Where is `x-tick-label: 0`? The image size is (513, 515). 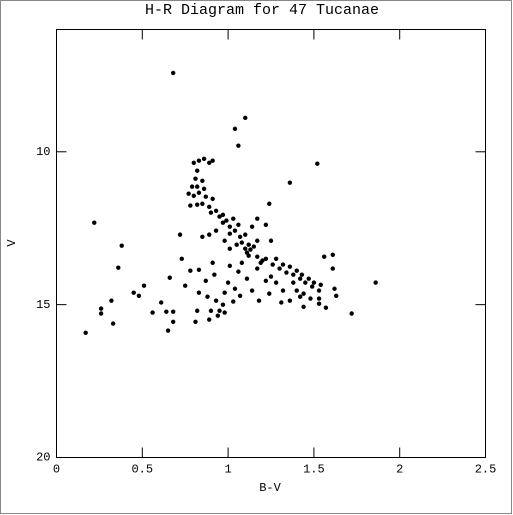
x-tick-label: 0 is located at coordinates (56, 470).